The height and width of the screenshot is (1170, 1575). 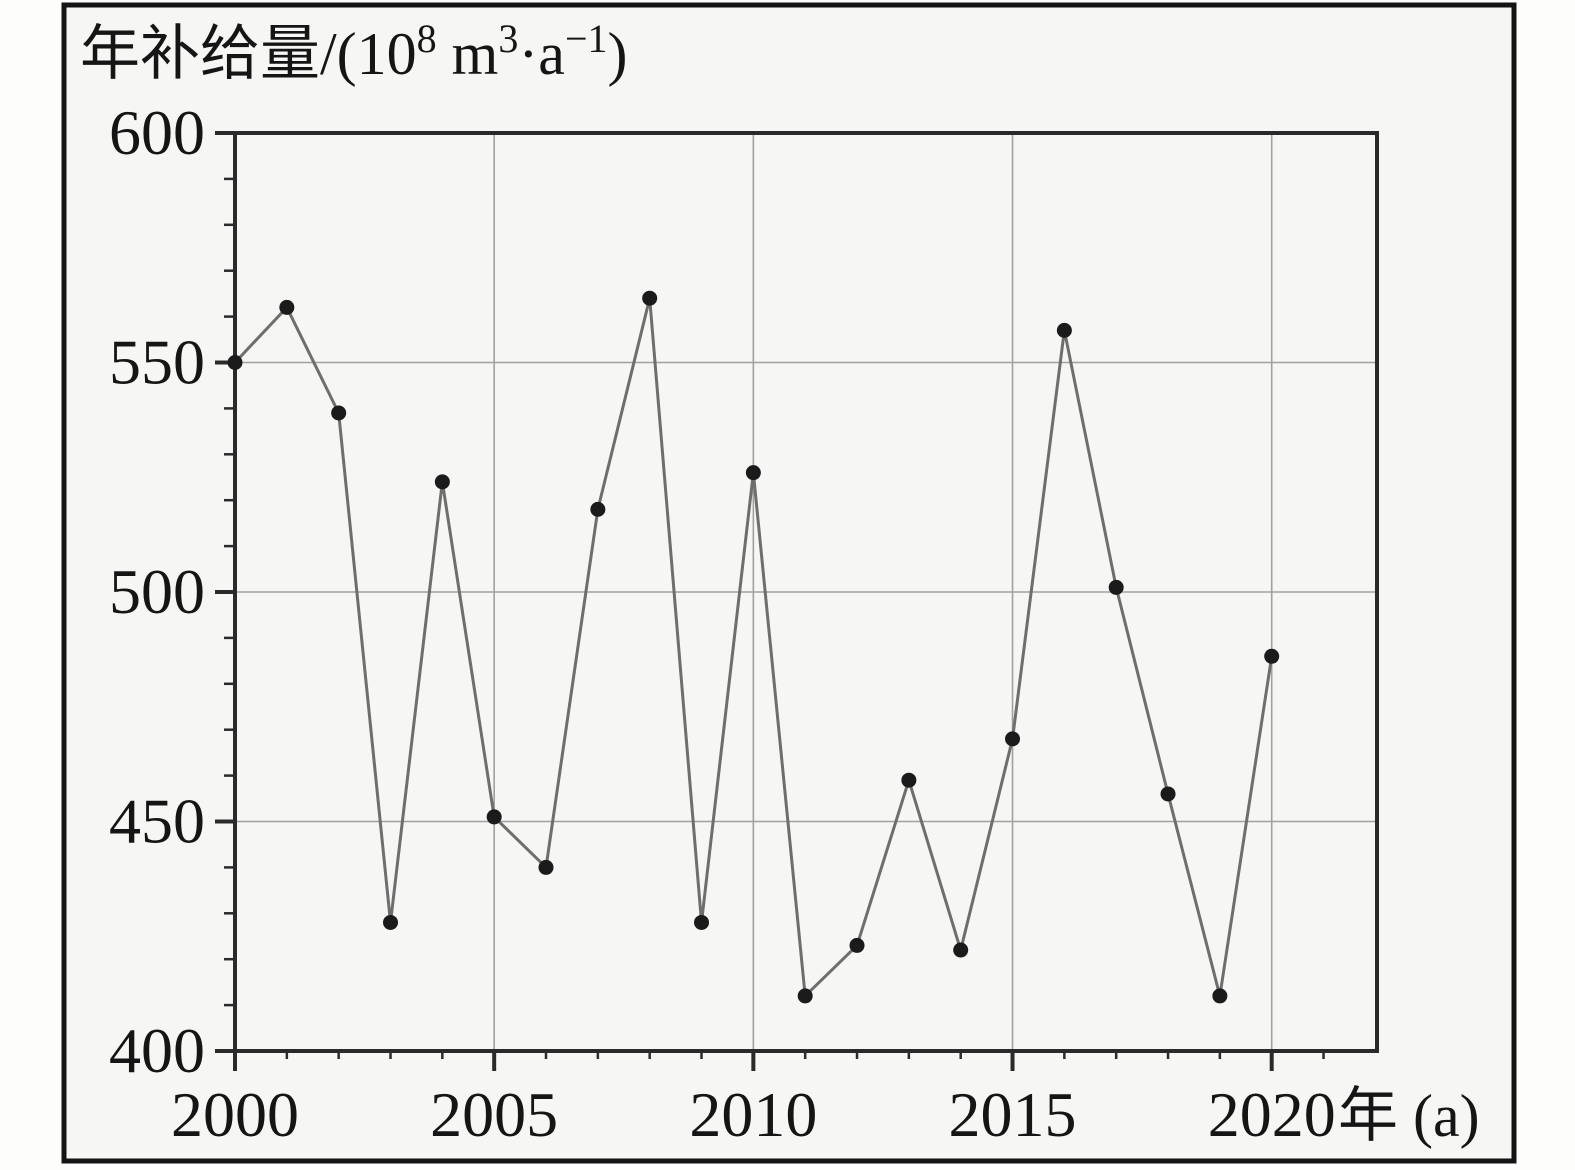 What do you see at coordinates (508, 38) in the screenshot?
I see `title-superscript-3: 3` at bounding box center [508, 38].